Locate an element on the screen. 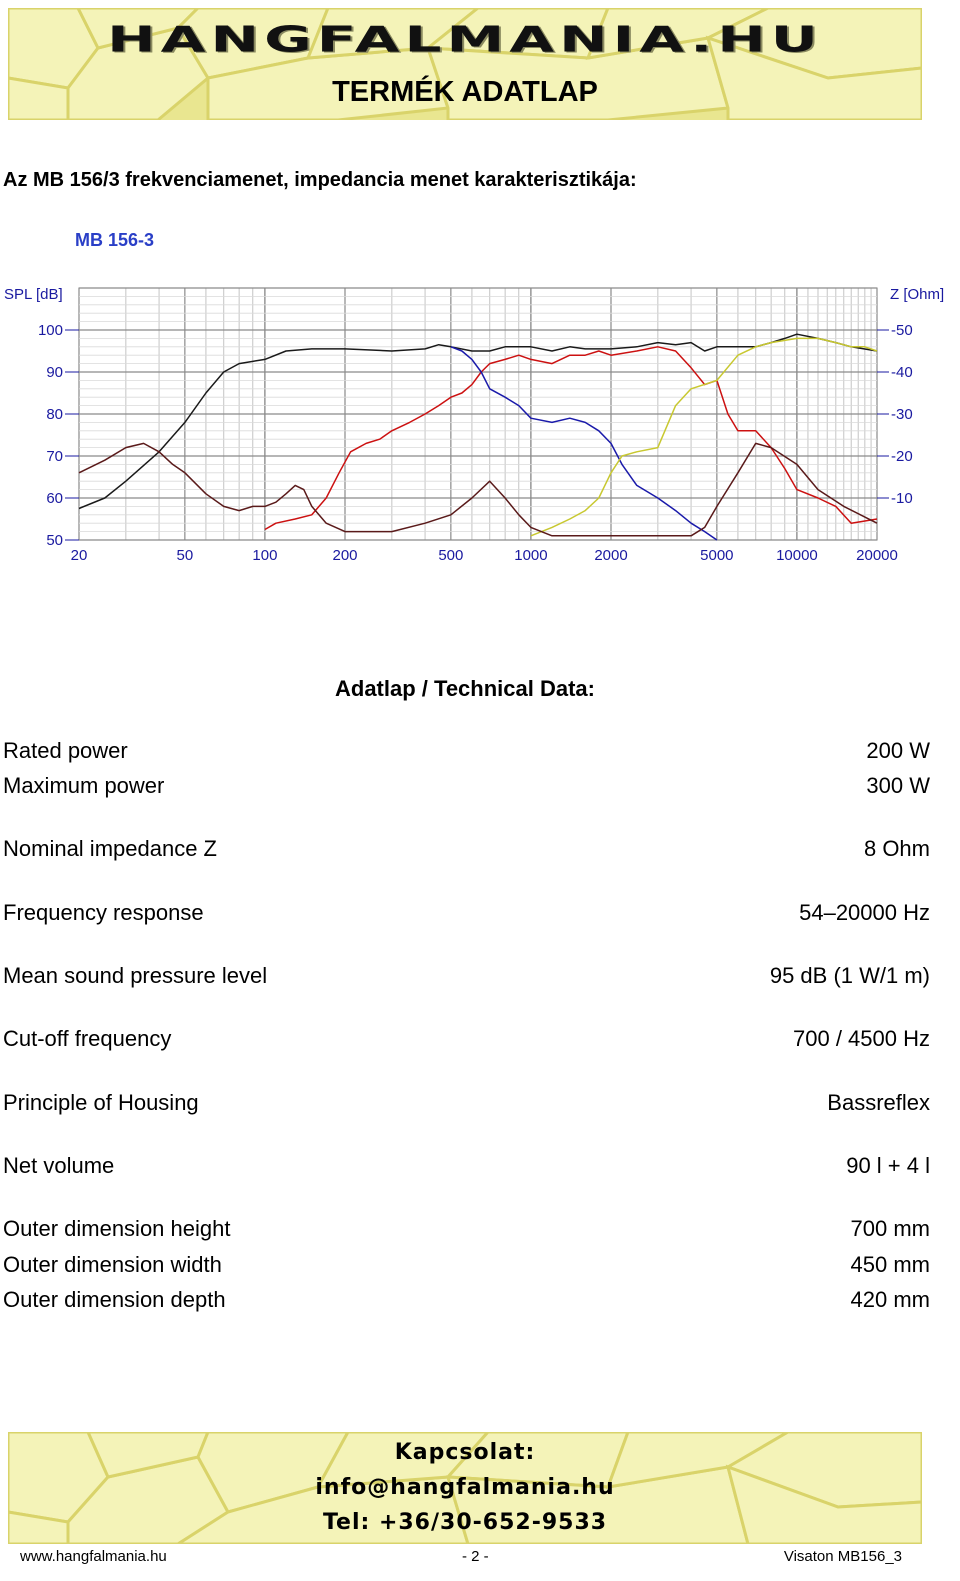  contact-phone: Tel: +36/30-652-9533 is located at coordinates (465, 1522).